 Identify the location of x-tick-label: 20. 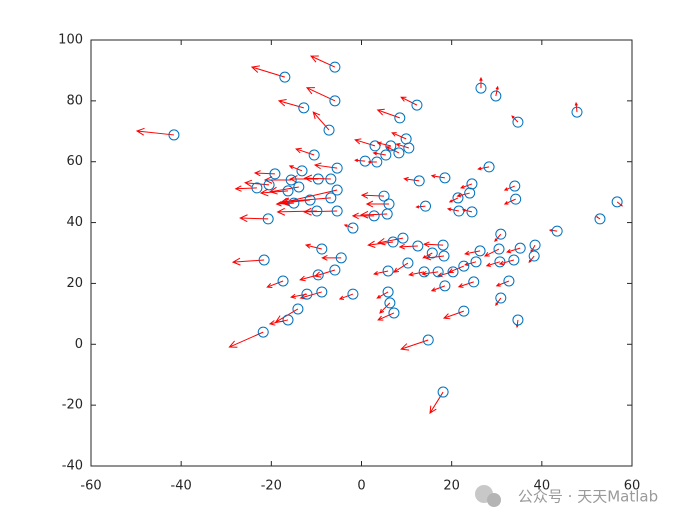
(451, 486).